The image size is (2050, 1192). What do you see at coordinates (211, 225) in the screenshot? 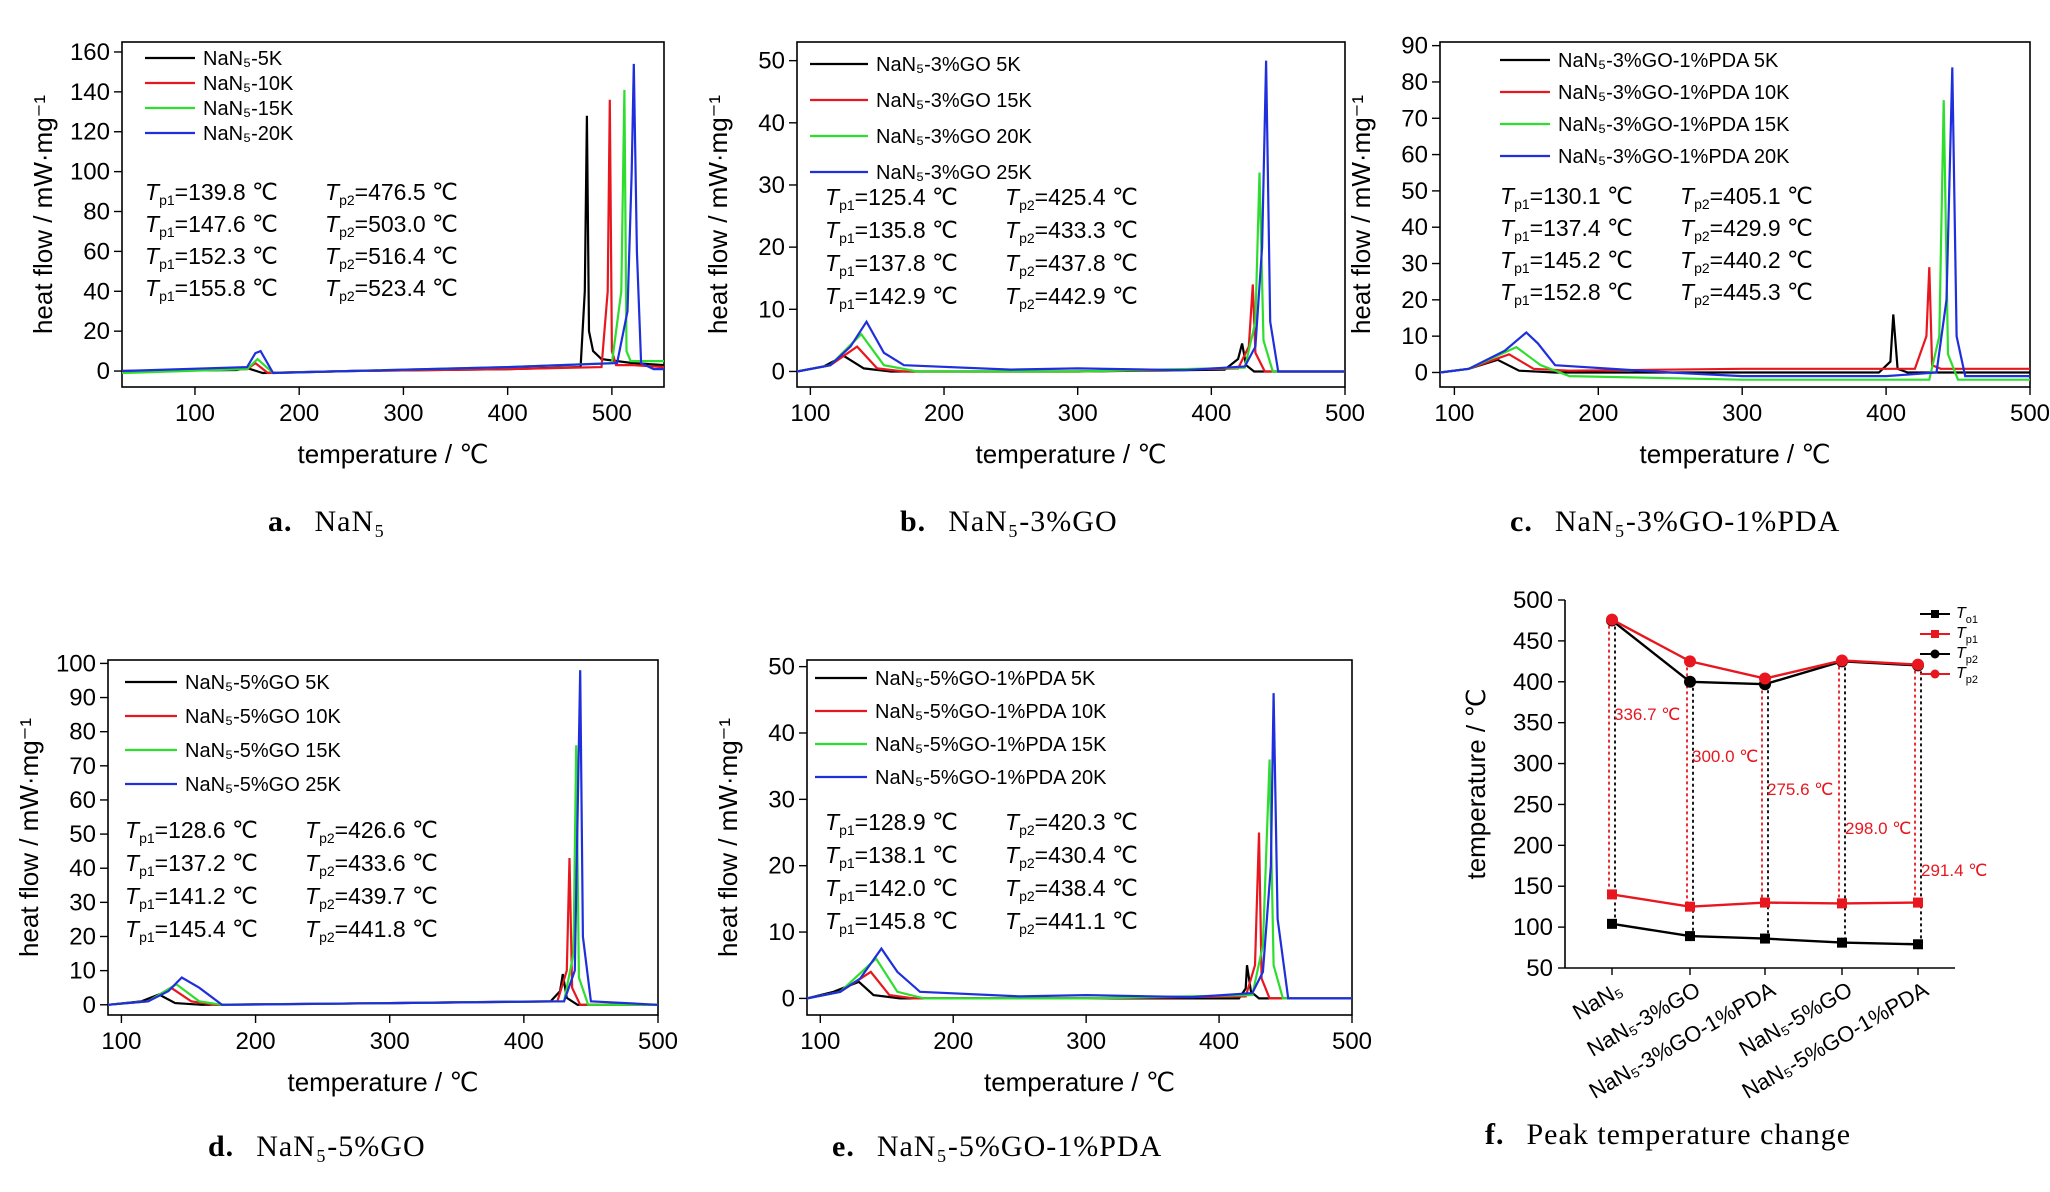
I see `tp1-annotation-a: Tp1=147.6 ℃` at bounding box center [211, 225].